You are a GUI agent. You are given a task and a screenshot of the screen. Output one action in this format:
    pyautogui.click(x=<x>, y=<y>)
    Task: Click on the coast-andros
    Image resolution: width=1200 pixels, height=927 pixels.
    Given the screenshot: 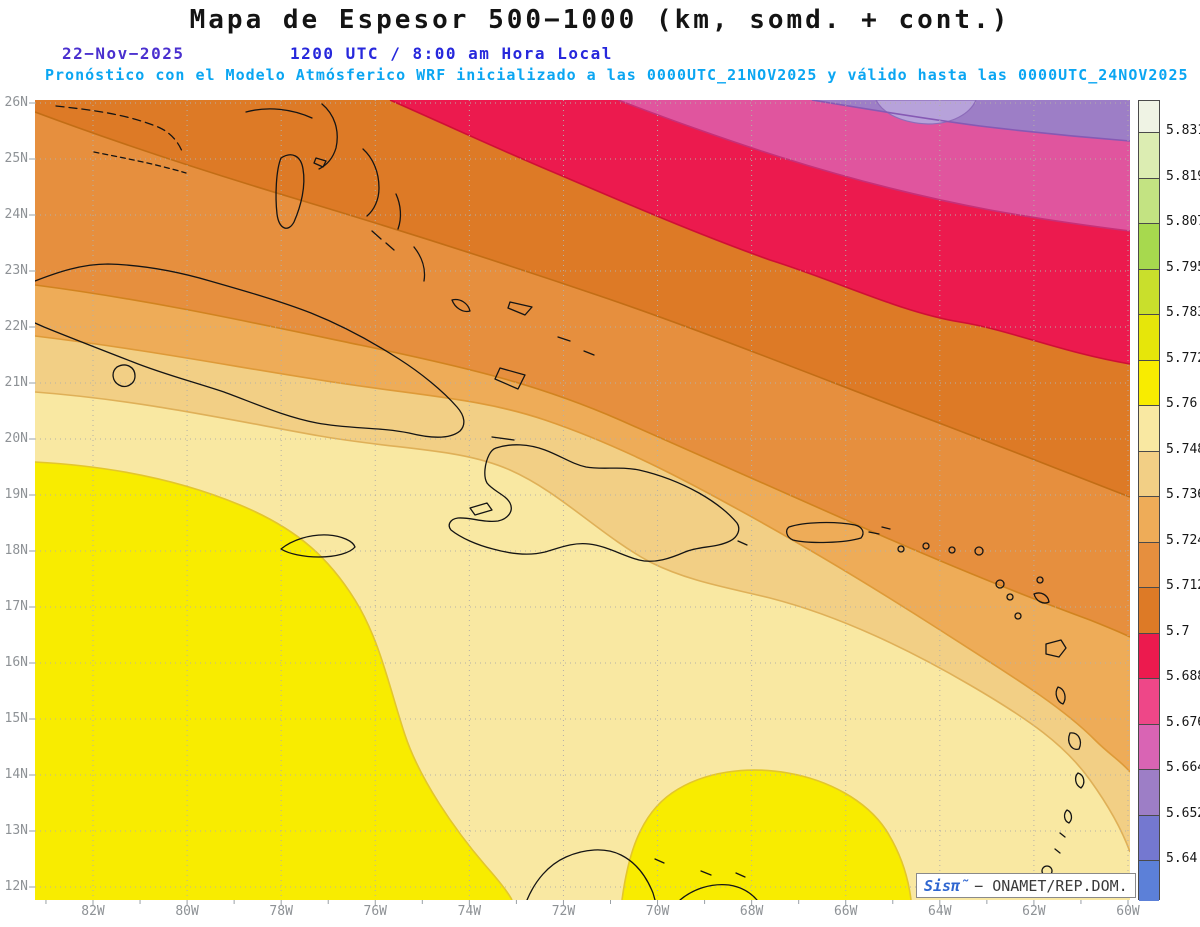 What is the action you would take?
    pyautogui.click(x=290, y=191)
    